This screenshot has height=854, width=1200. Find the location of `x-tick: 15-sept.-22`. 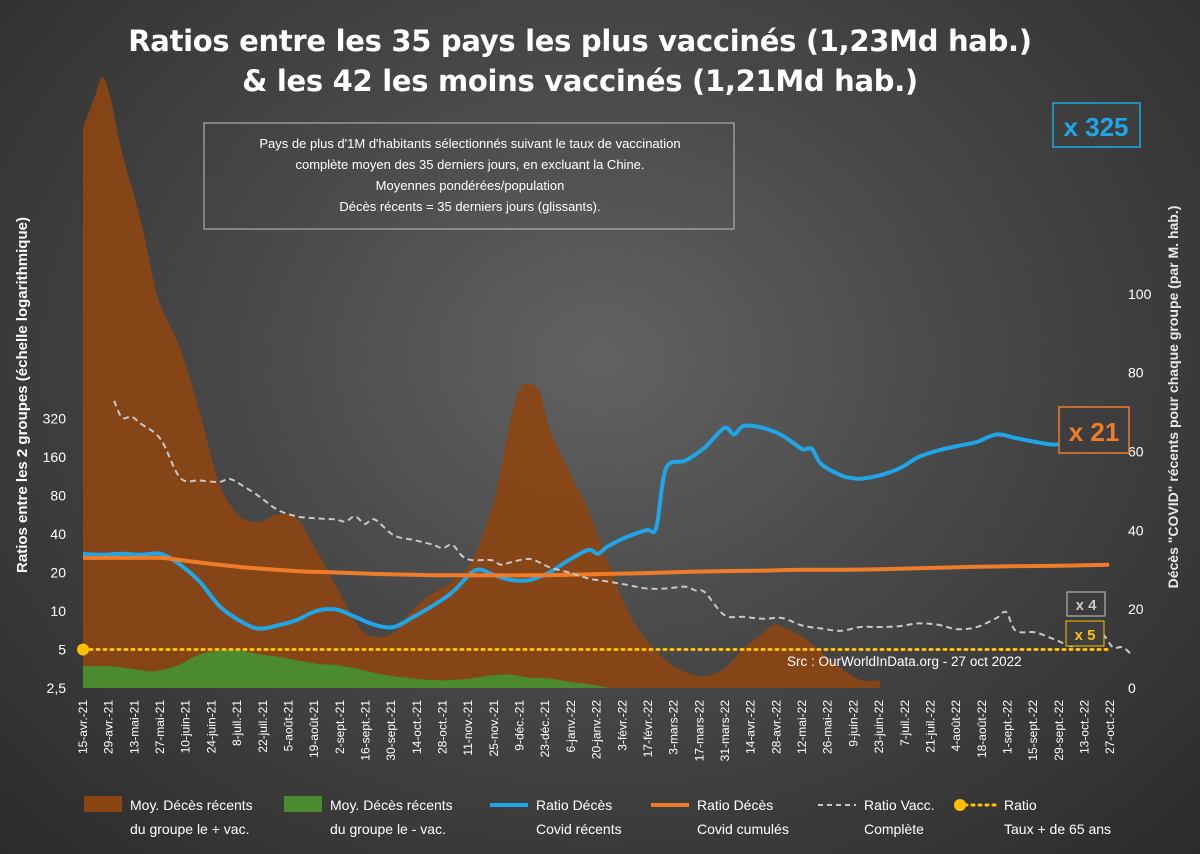

x-tick: 15-sept.-22 is located at coordinates (1033, 730).